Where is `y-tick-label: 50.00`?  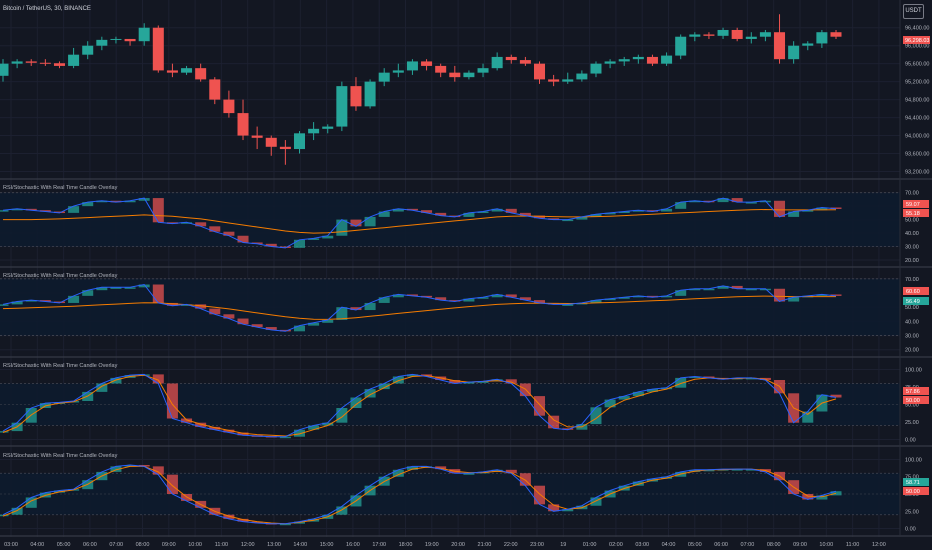
y-tick-label: 50.00 is located at coordinates (912, 406).